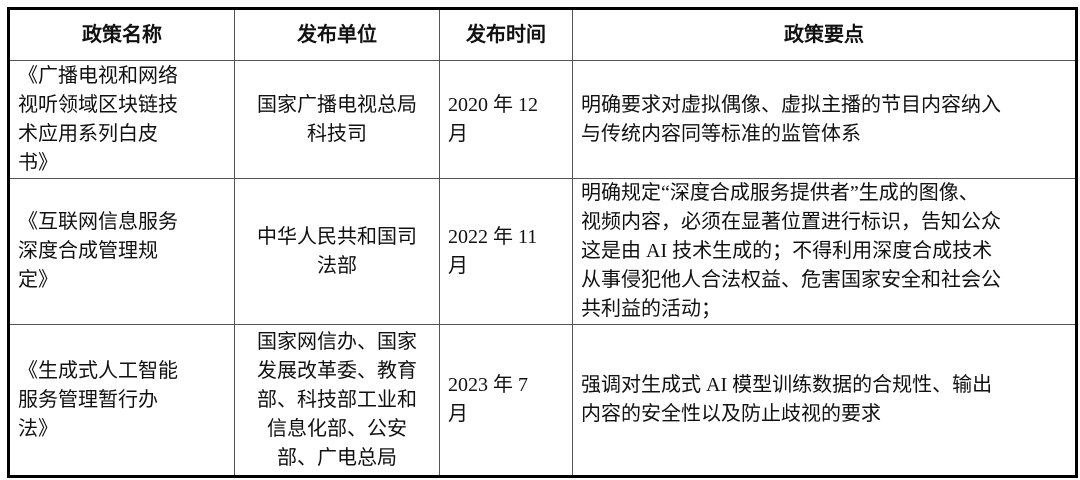  I want to click on issuer-cell: 国家网信办、国家 发展改革委、教育 部、科技部工业和 信息化部、公安 部、广电总局, so click(337, 400).